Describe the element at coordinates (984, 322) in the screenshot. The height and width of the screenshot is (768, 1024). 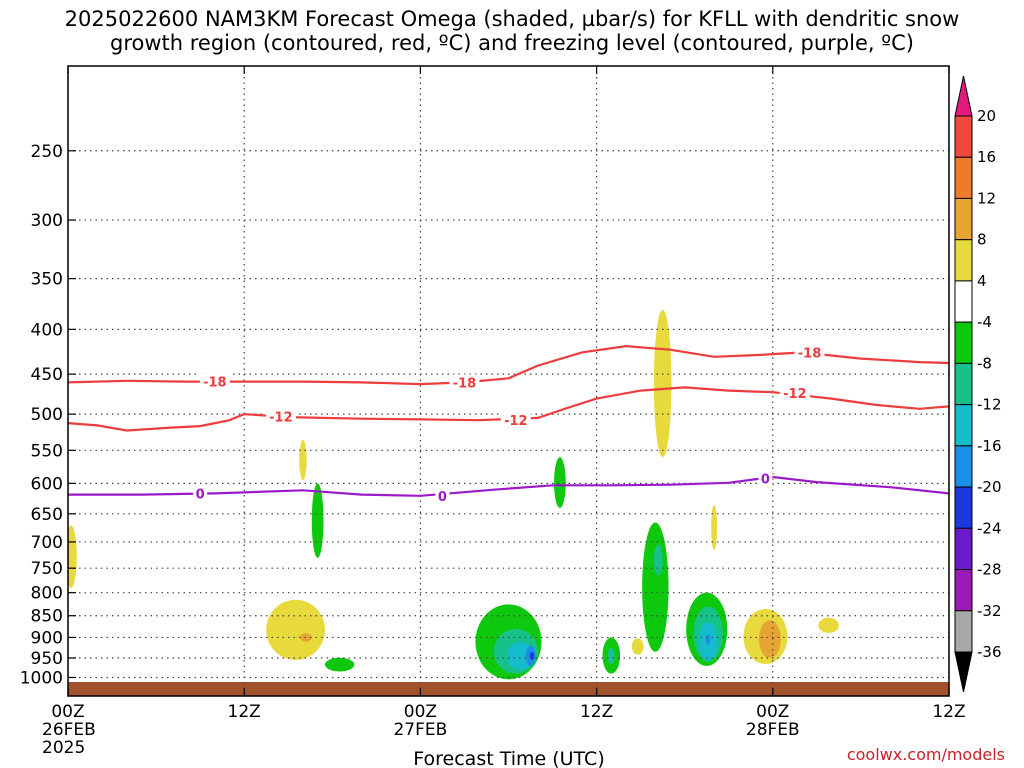
I see `colorbar-label-5: -4` at that location.